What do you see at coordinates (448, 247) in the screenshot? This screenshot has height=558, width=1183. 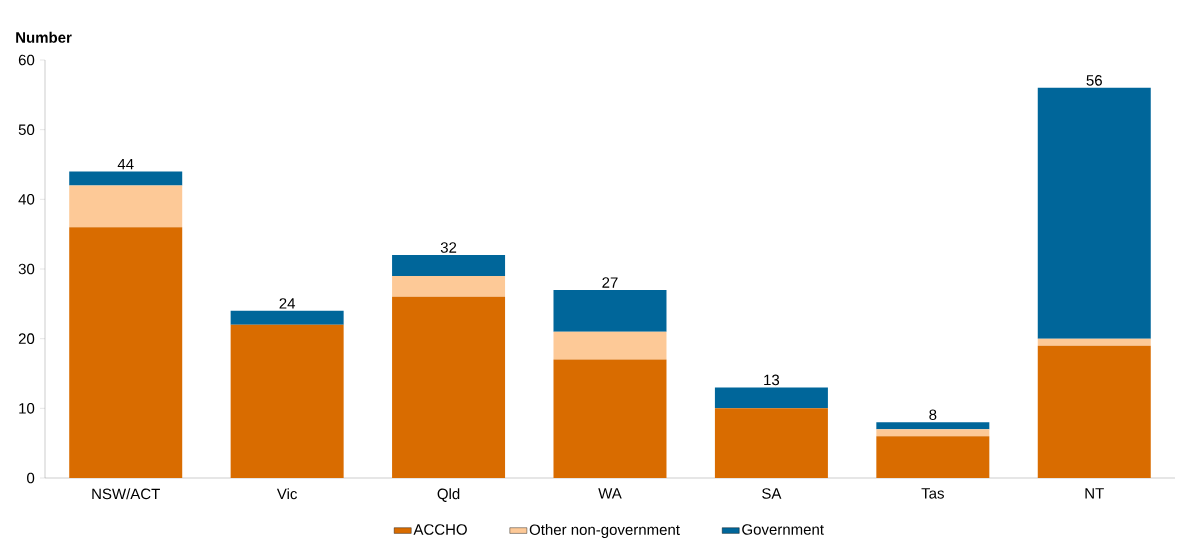 I see `total-label: 32` at bounding box center [448, 247].